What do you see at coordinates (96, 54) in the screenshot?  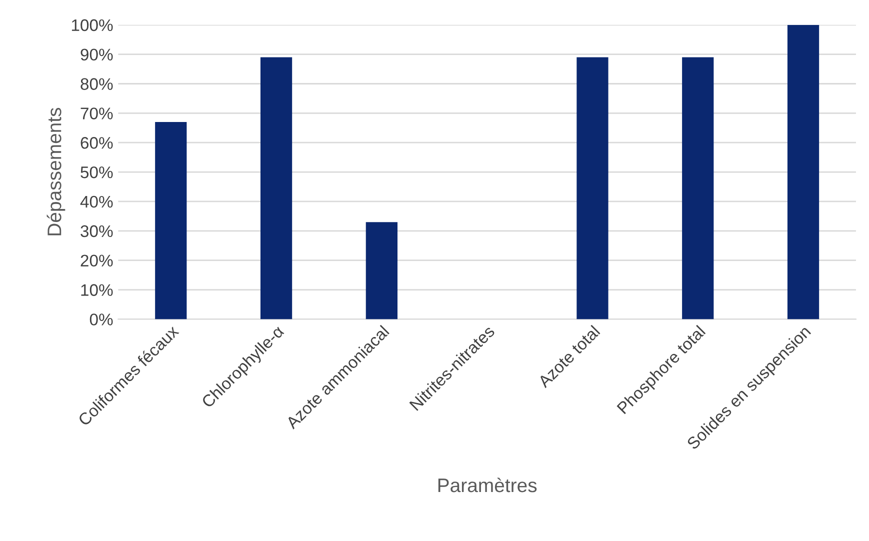 I see `y-tick-label: 90%` at bounding box center [96, 54].